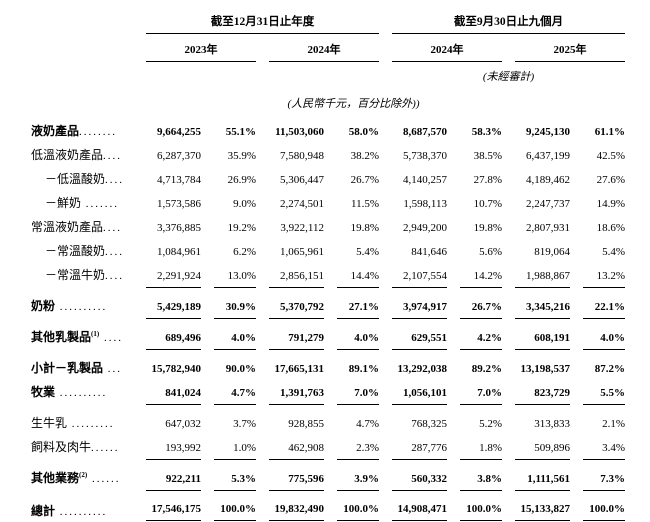  I want to click on value-cell: 2,807,931, so click(536, 228).